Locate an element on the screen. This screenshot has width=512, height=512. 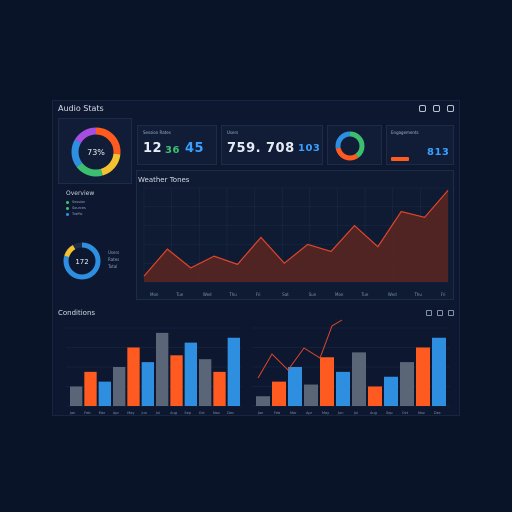
stat-card-users: Users 759. 708 103 is located at coordinates (272, 145).